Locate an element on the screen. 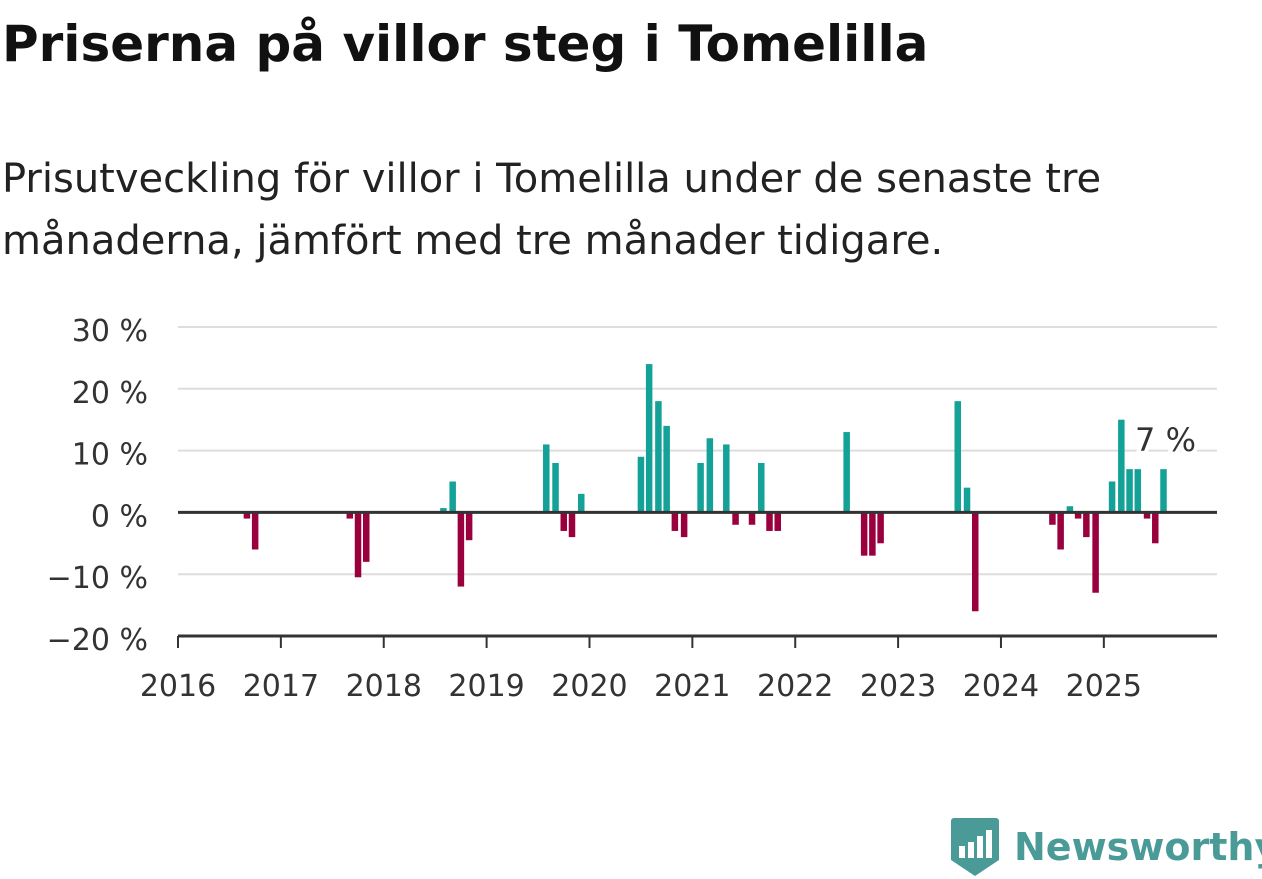 This screenshot has width=1262, height=879. x-tick-label: 2016 is located at coordinates (178, 686).